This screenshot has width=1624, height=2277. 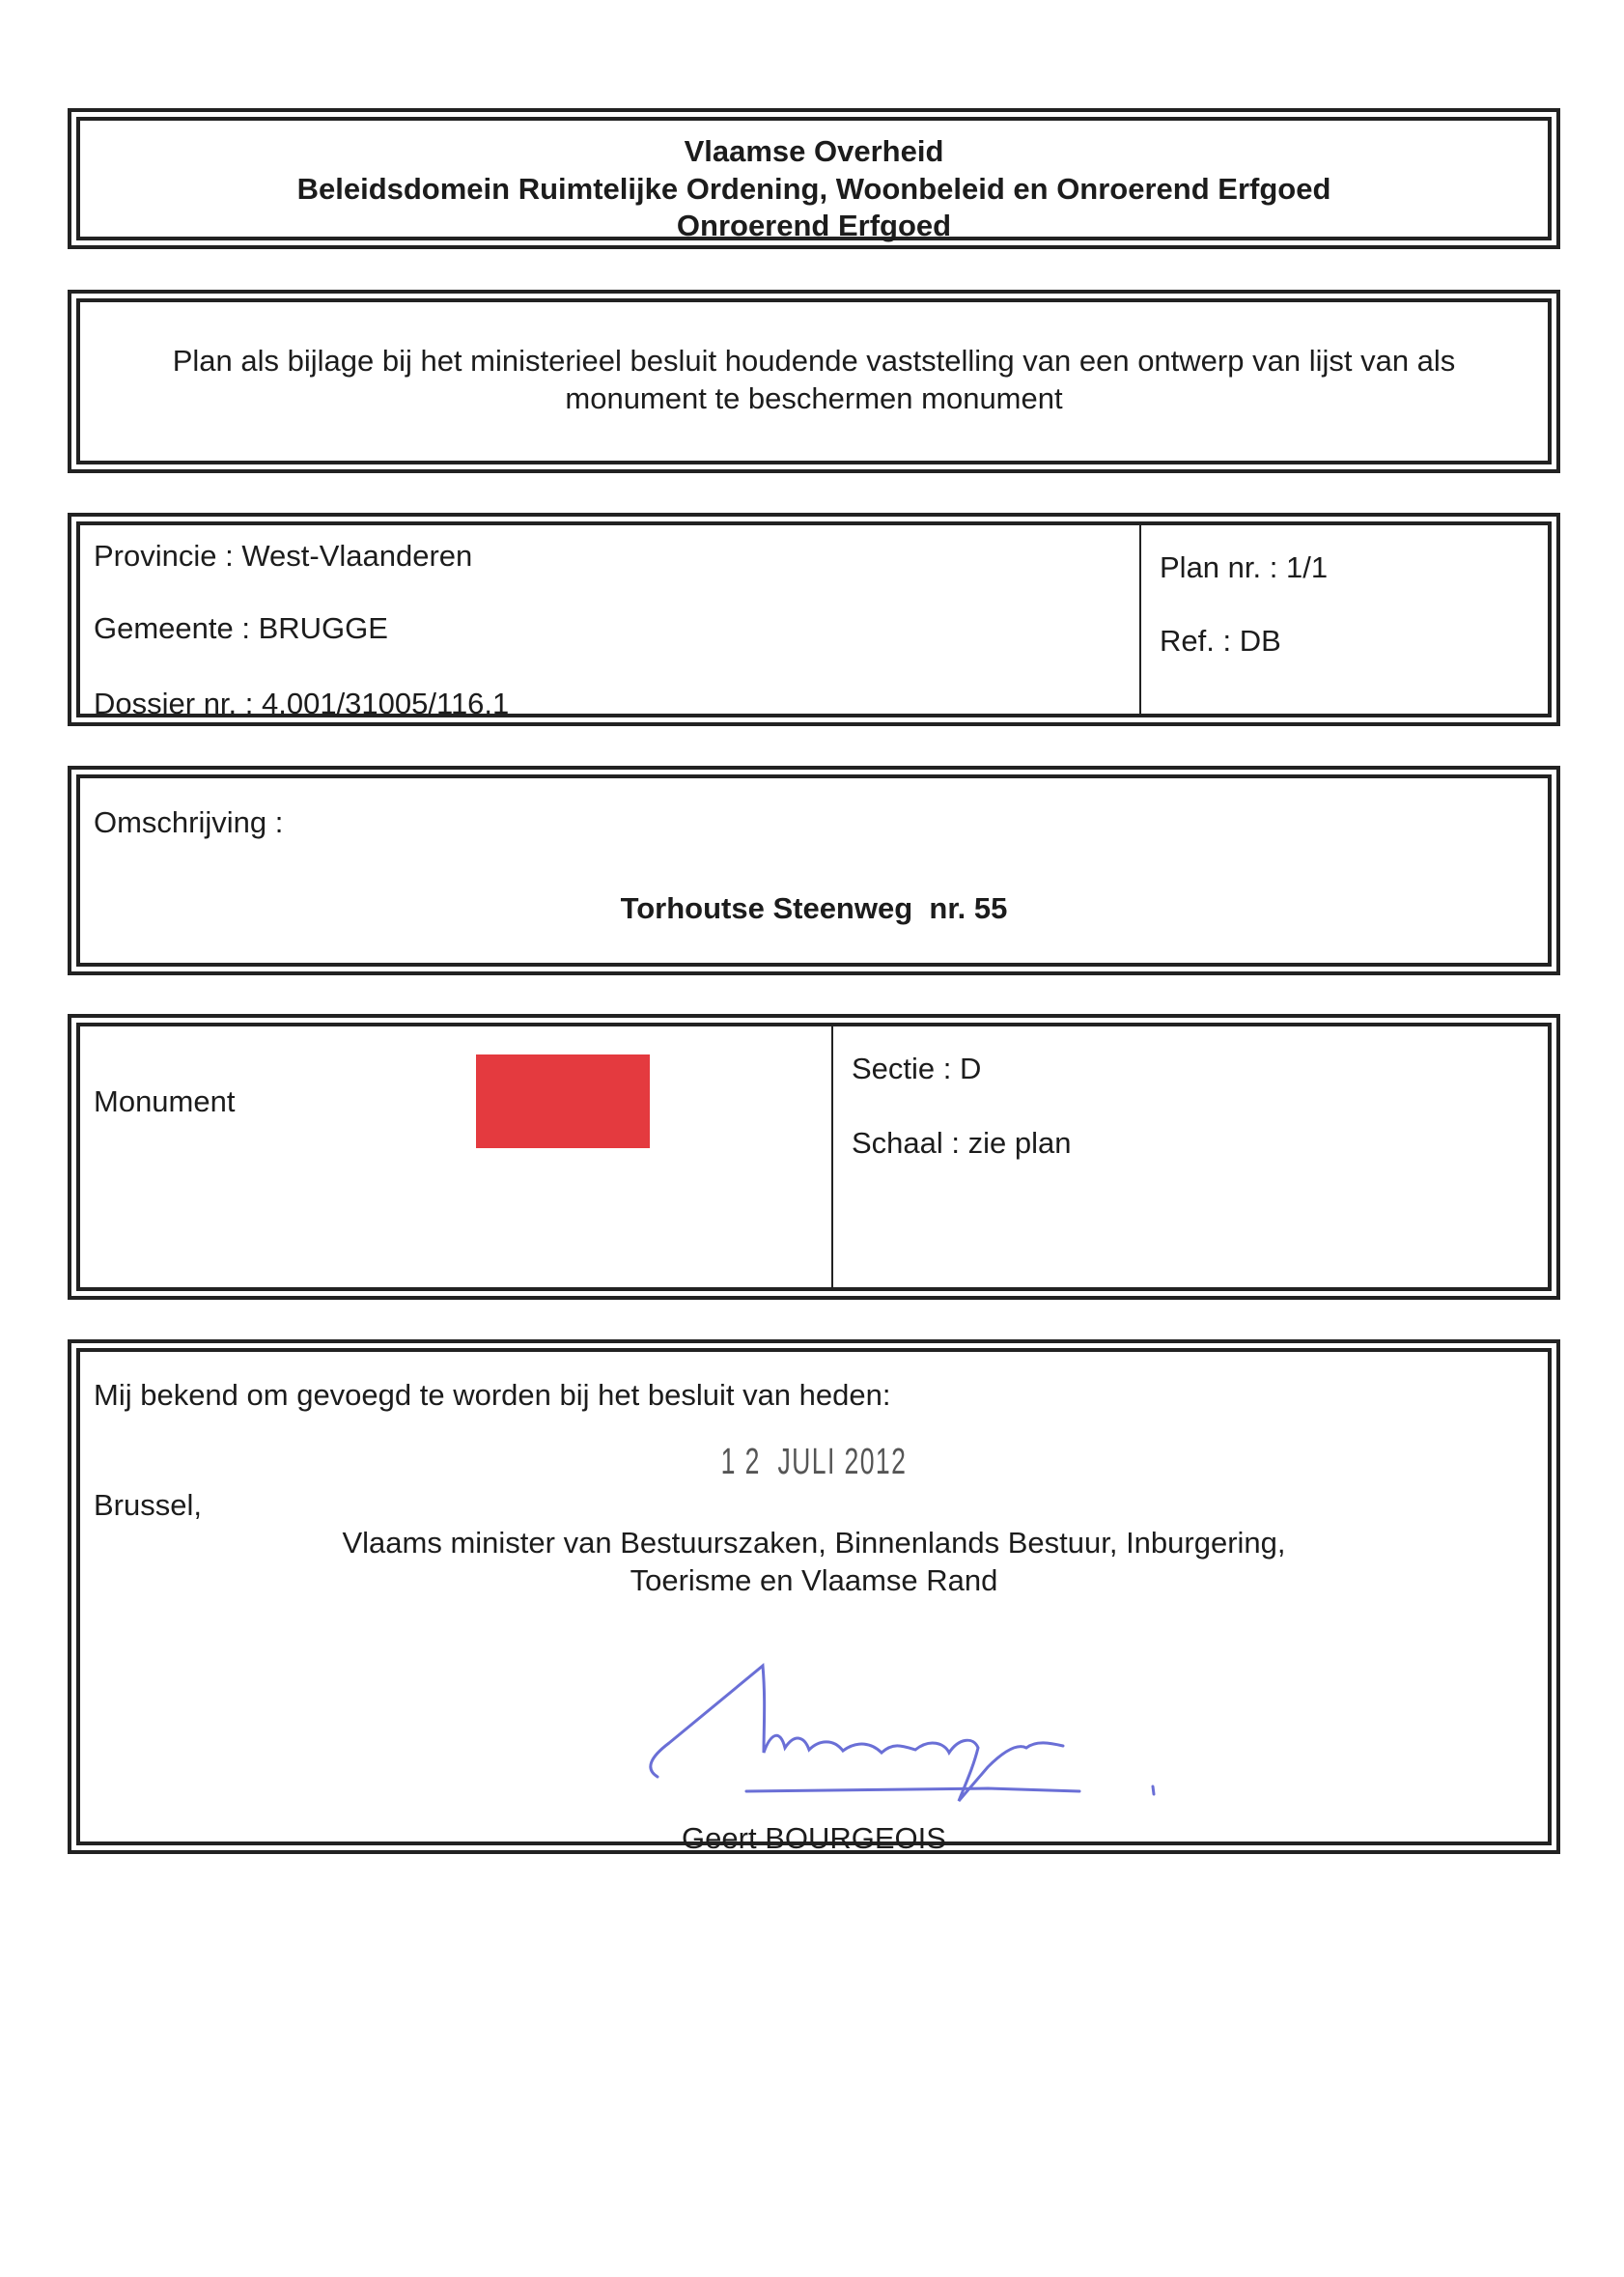 I want to click on monument-color-swatch, so click(x=563, y=1101).